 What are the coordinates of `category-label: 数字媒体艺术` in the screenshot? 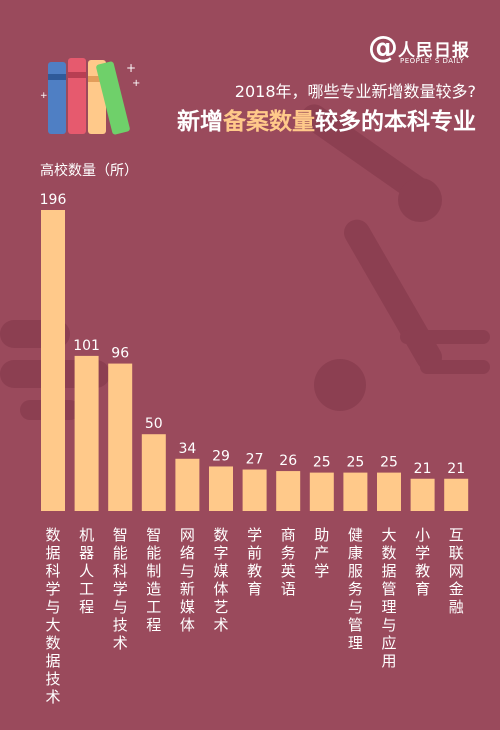 It's located at (220, 580).